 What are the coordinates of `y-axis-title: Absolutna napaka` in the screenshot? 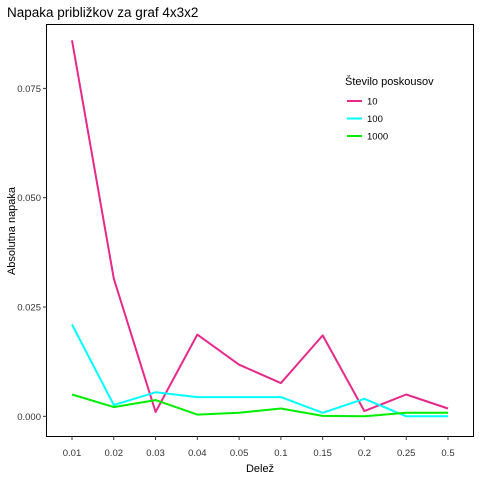 It's located at (12, 230).